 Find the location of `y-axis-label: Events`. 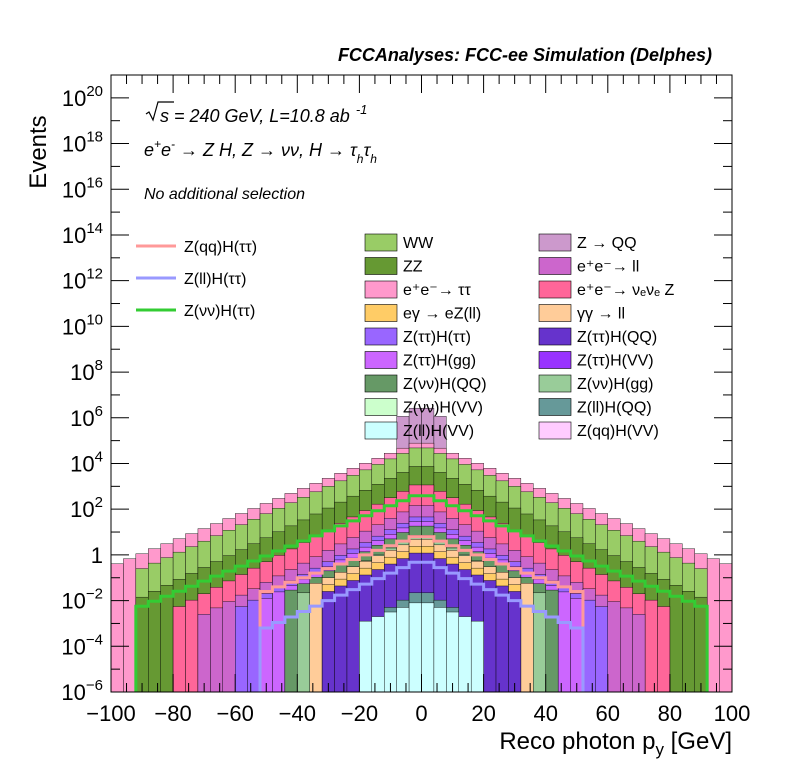

y-axis-label: Events is located at coordinates (38, 151).